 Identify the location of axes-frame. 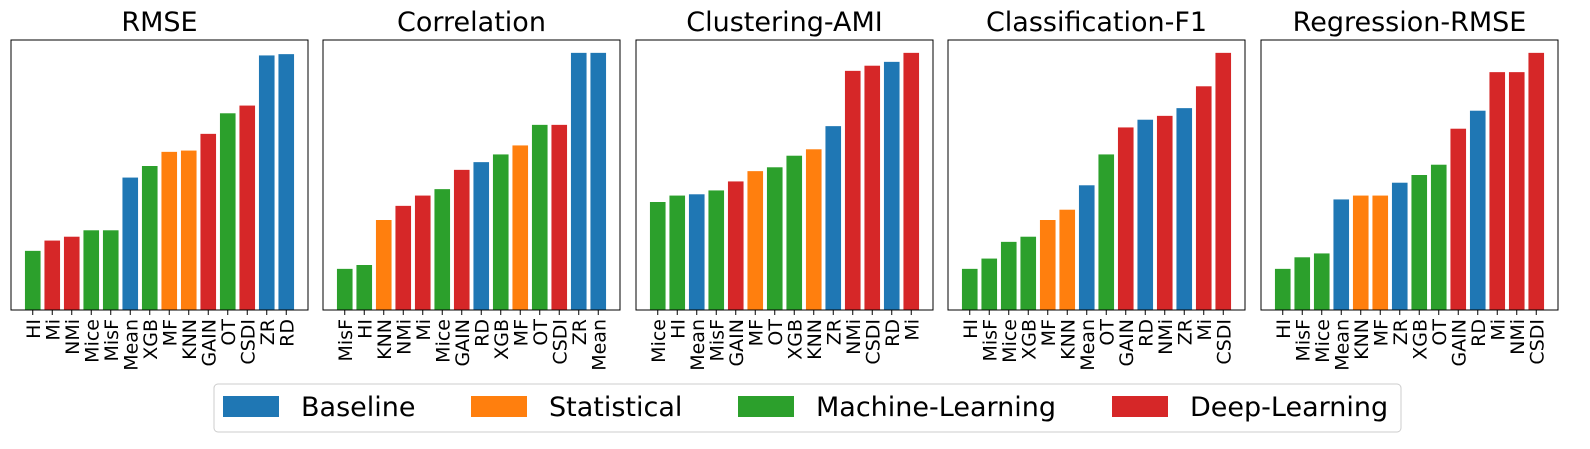
(1096, 175).